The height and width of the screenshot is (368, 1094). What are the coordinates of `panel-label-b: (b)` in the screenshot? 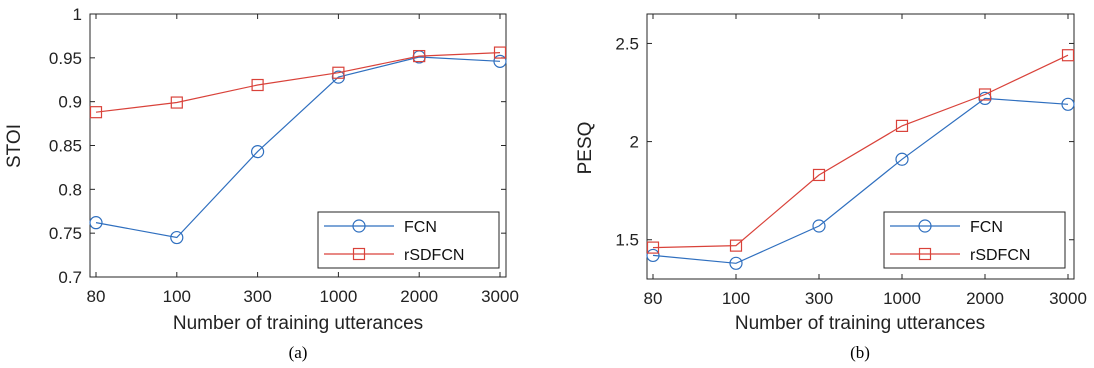 It's located at (860, 352).